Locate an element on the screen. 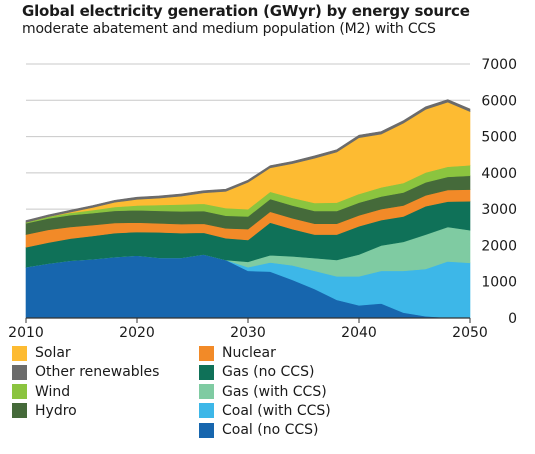  x-tick-label-2010: 2010 is located at coordinates (26, 333).